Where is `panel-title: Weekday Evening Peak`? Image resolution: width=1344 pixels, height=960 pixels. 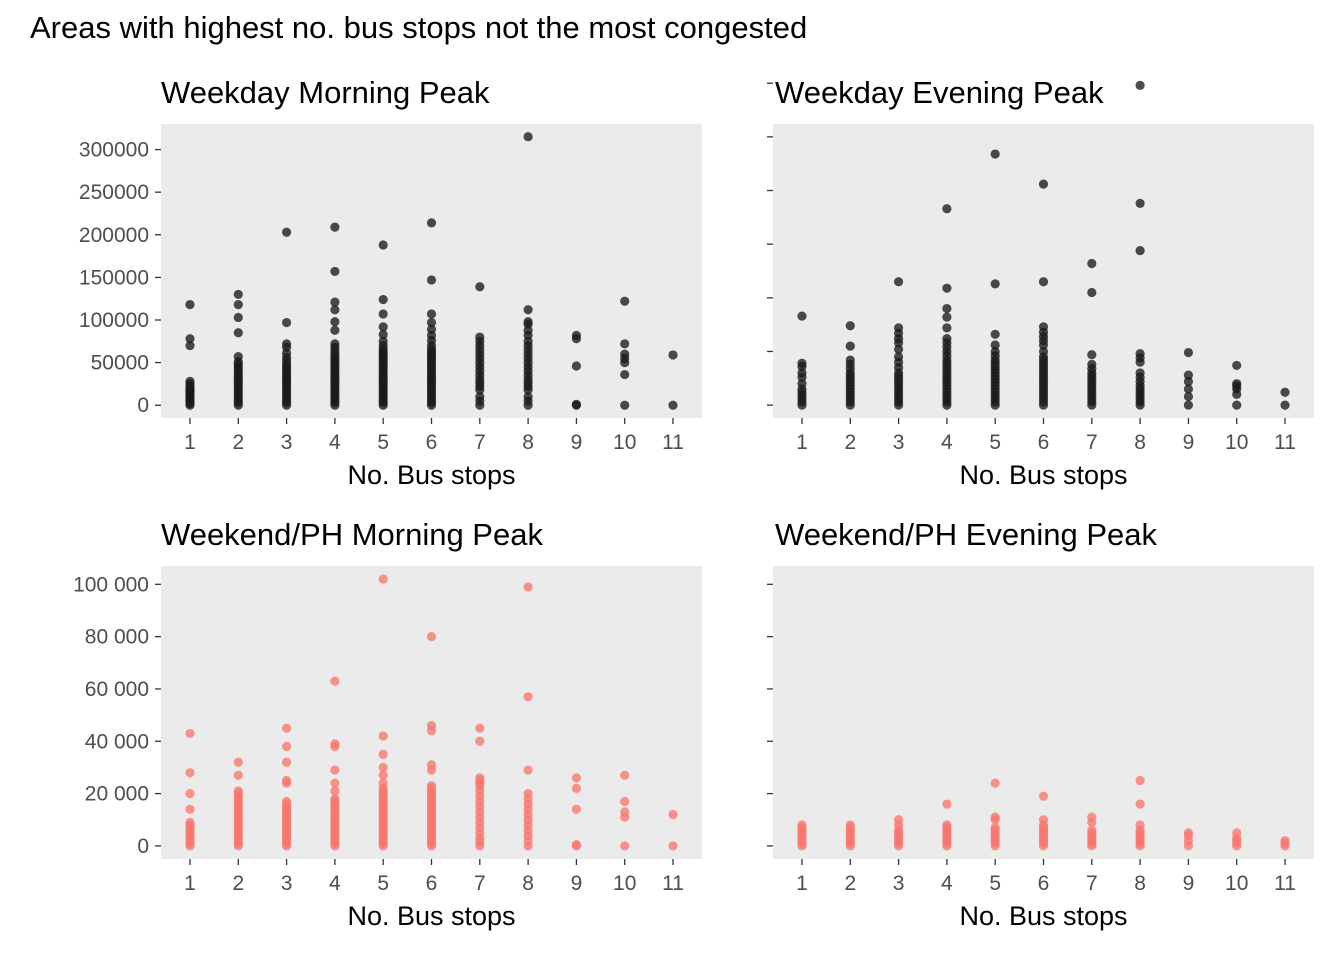
panel-title: Weekday Evening Peak is located at coordinates (939, 92).